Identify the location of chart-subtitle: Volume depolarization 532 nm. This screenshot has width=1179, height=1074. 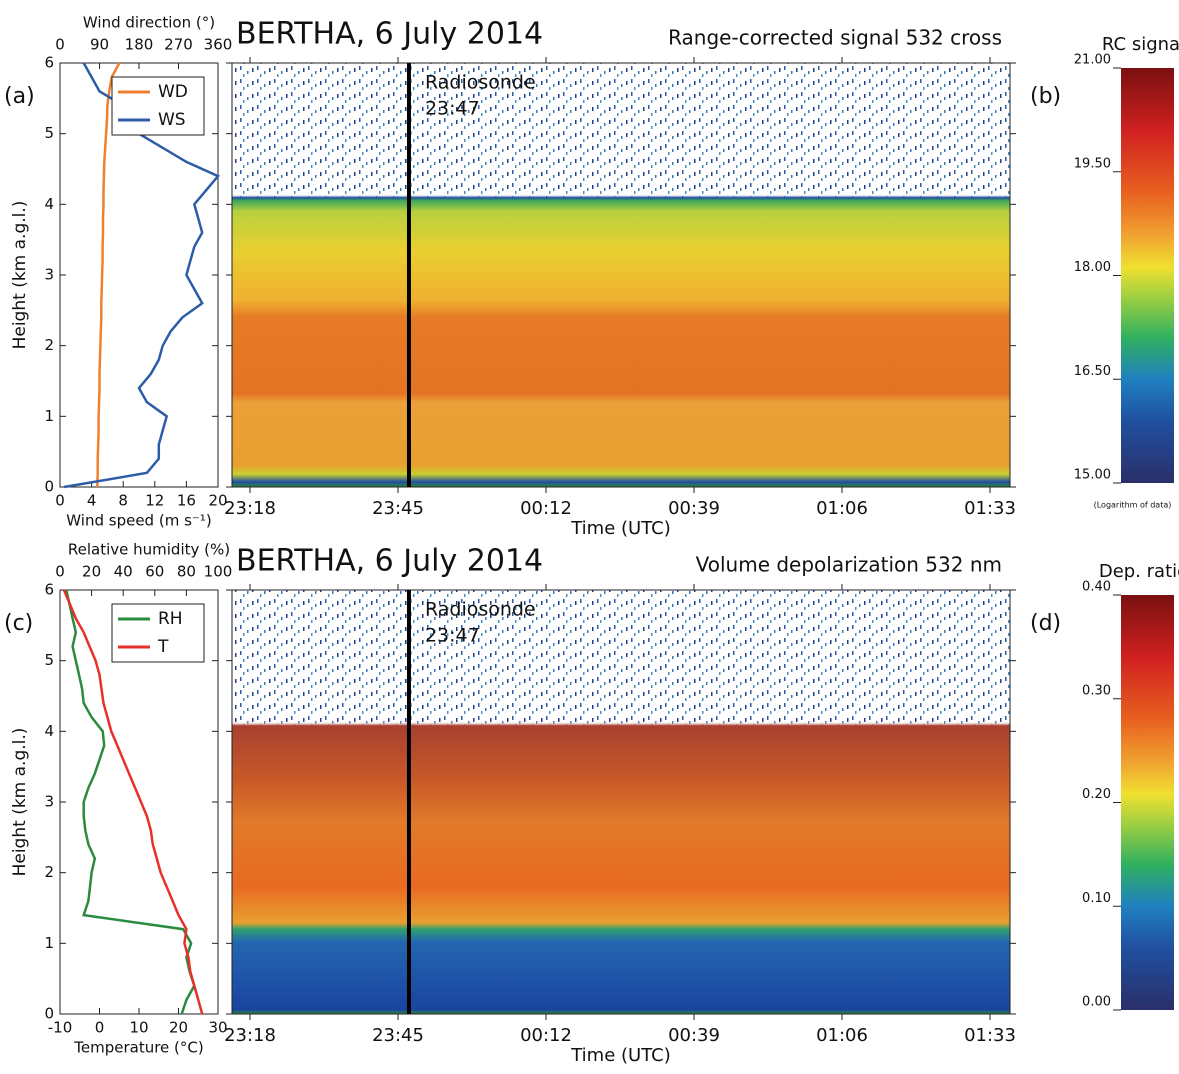
(849, 565).